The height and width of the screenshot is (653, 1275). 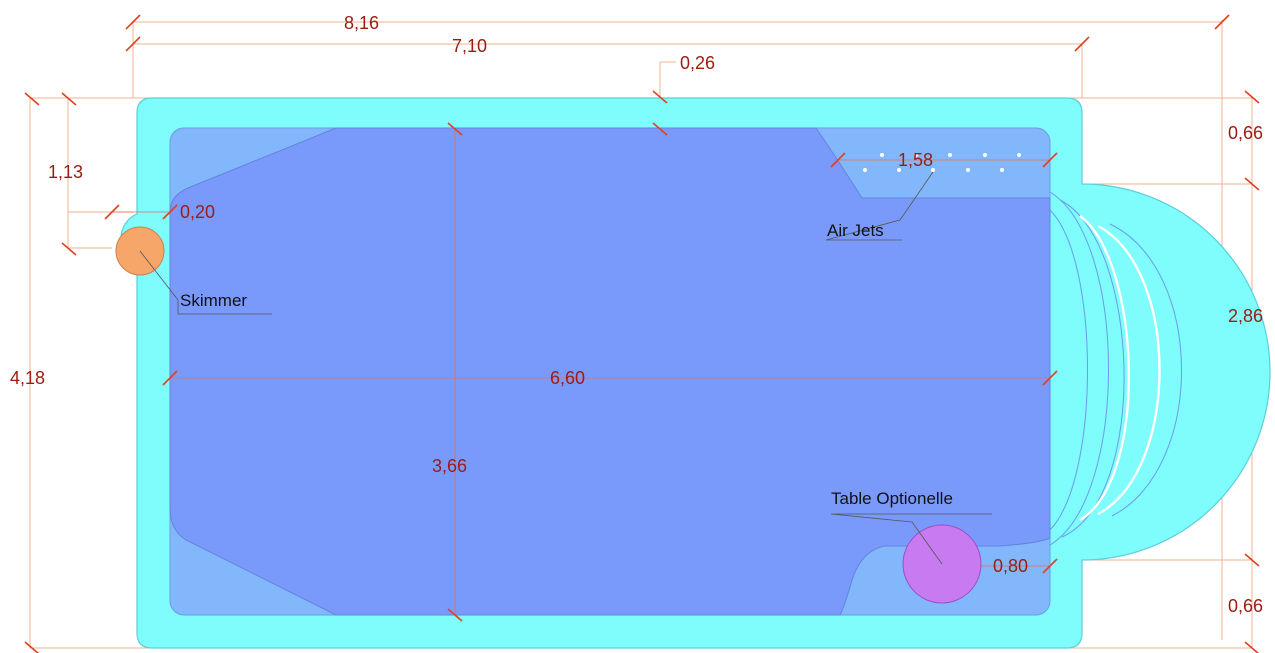 What do you see at coordinates (697, 63) in the screenshot?
I see `dim-coping-width: 0,26` at bounding box center [697, 63].